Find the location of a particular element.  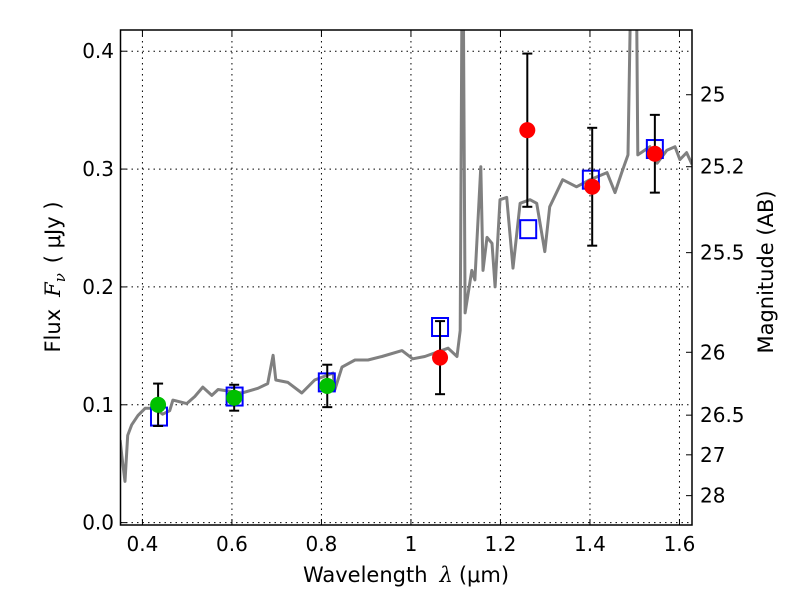

right-tick-label: 25 is located at coordinates (712, 95).